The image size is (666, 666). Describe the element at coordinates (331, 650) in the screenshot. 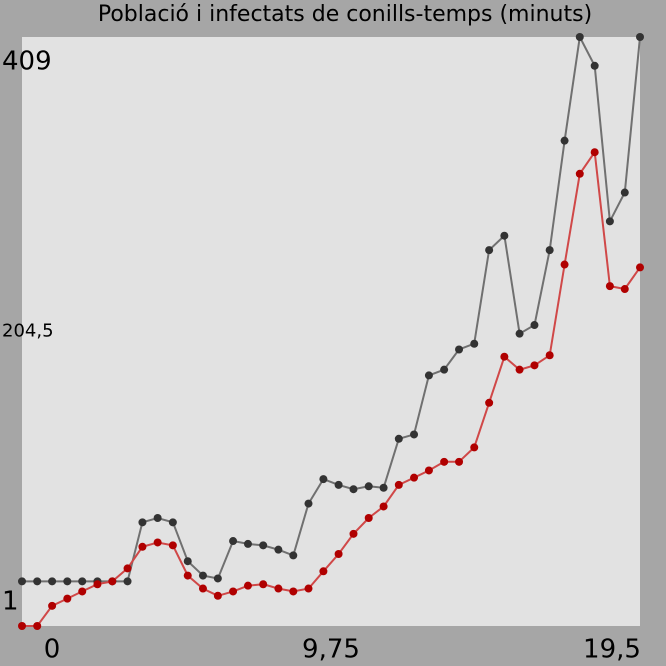

I see `x-tick-label: 9,75` at that location.